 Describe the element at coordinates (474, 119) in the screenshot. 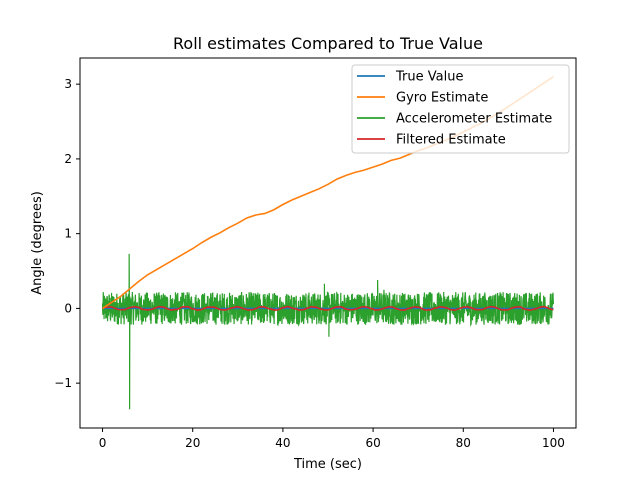

I see `legend-label: Accelerometer Estimate` at that location.